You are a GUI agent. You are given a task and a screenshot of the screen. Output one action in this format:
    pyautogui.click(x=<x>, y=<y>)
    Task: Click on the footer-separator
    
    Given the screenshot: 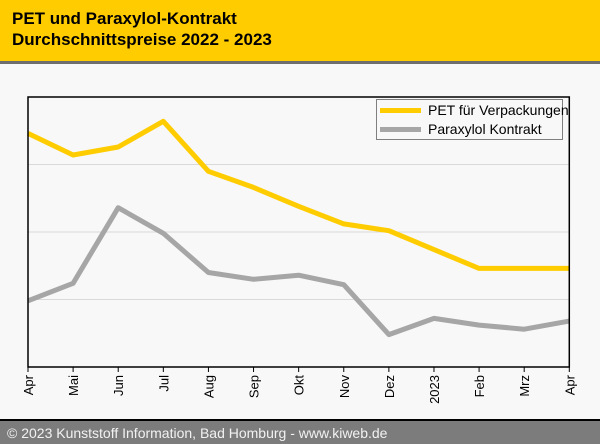 What is the action you would take?
    pyautogui.click(x=300, y=420)
    